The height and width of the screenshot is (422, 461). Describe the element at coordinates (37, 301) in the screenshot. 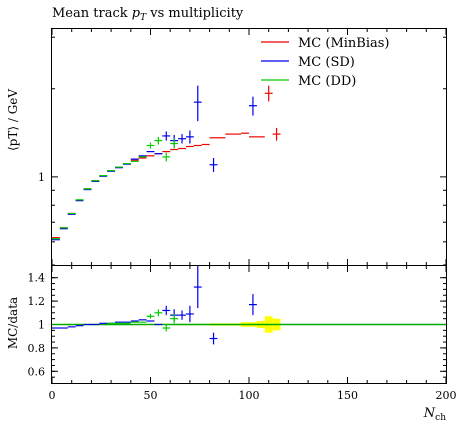

I see `ratio-y-tick-label: 1.2` at that location.